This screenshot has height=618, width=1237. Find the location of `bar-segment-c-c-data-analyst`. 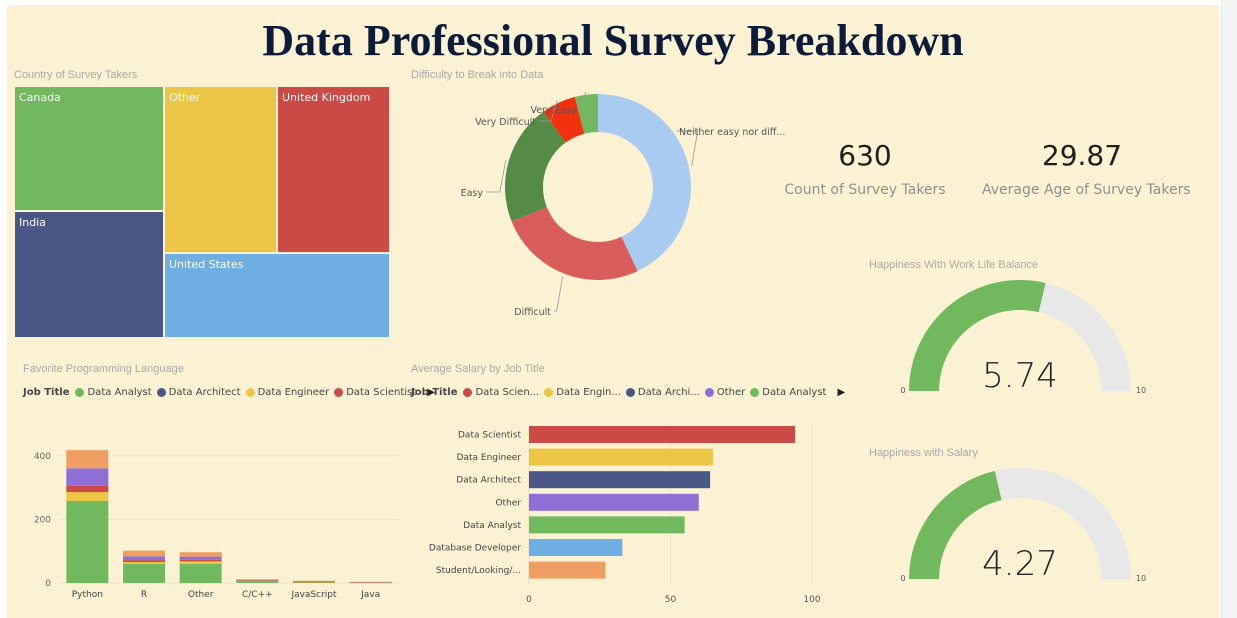

bar-segment-c-c-data-analyst is located at coordinates (257, 581).